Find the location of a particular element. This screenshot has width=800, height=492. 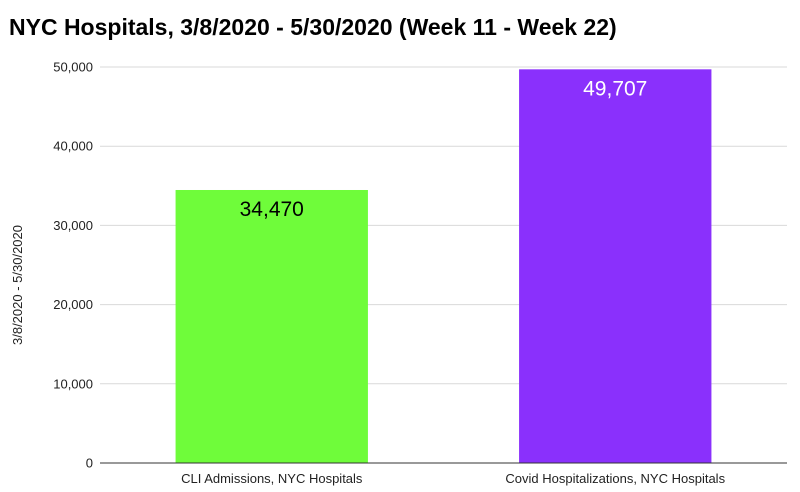

y-tick-label: 10,000 is located at coordinates (73, 383).